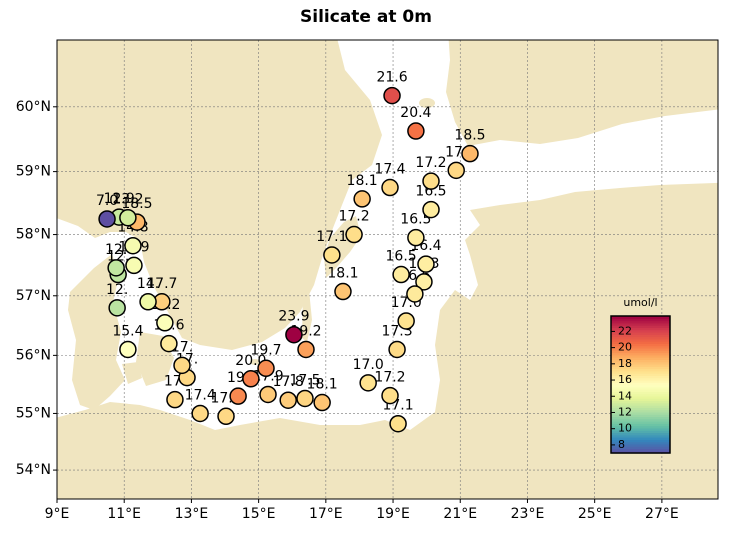 Image resolution: width=732 pixels, height=541 pixels. I want to click on data-label: 17.7, so click(161, 284).